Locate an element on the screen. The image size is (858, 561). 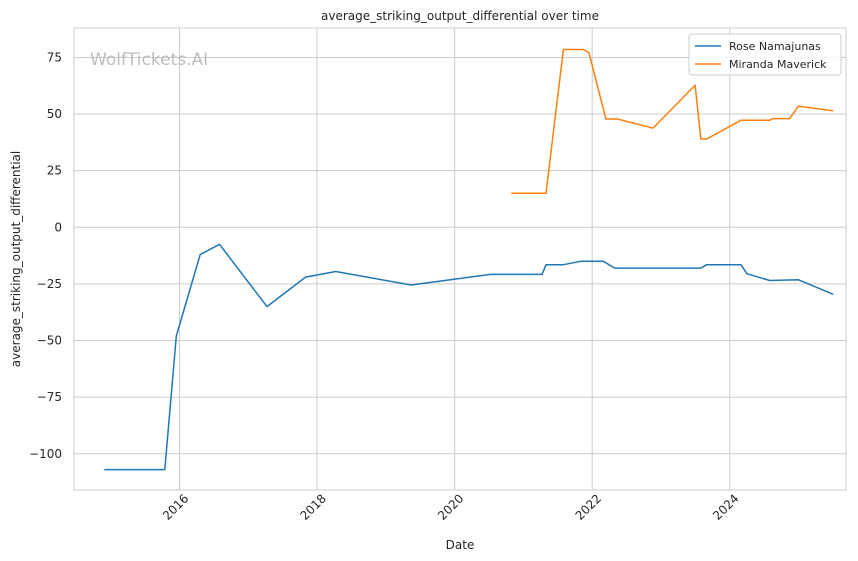
y-tick-label: −25 is located at coordinates (49, 284).